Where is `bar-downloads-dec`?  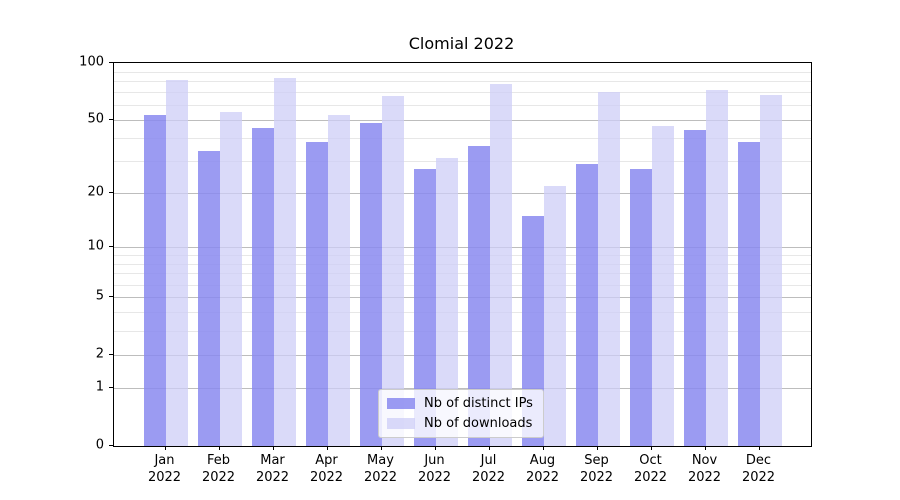 bar-downloads-dec is located at coordinates (770, 270).